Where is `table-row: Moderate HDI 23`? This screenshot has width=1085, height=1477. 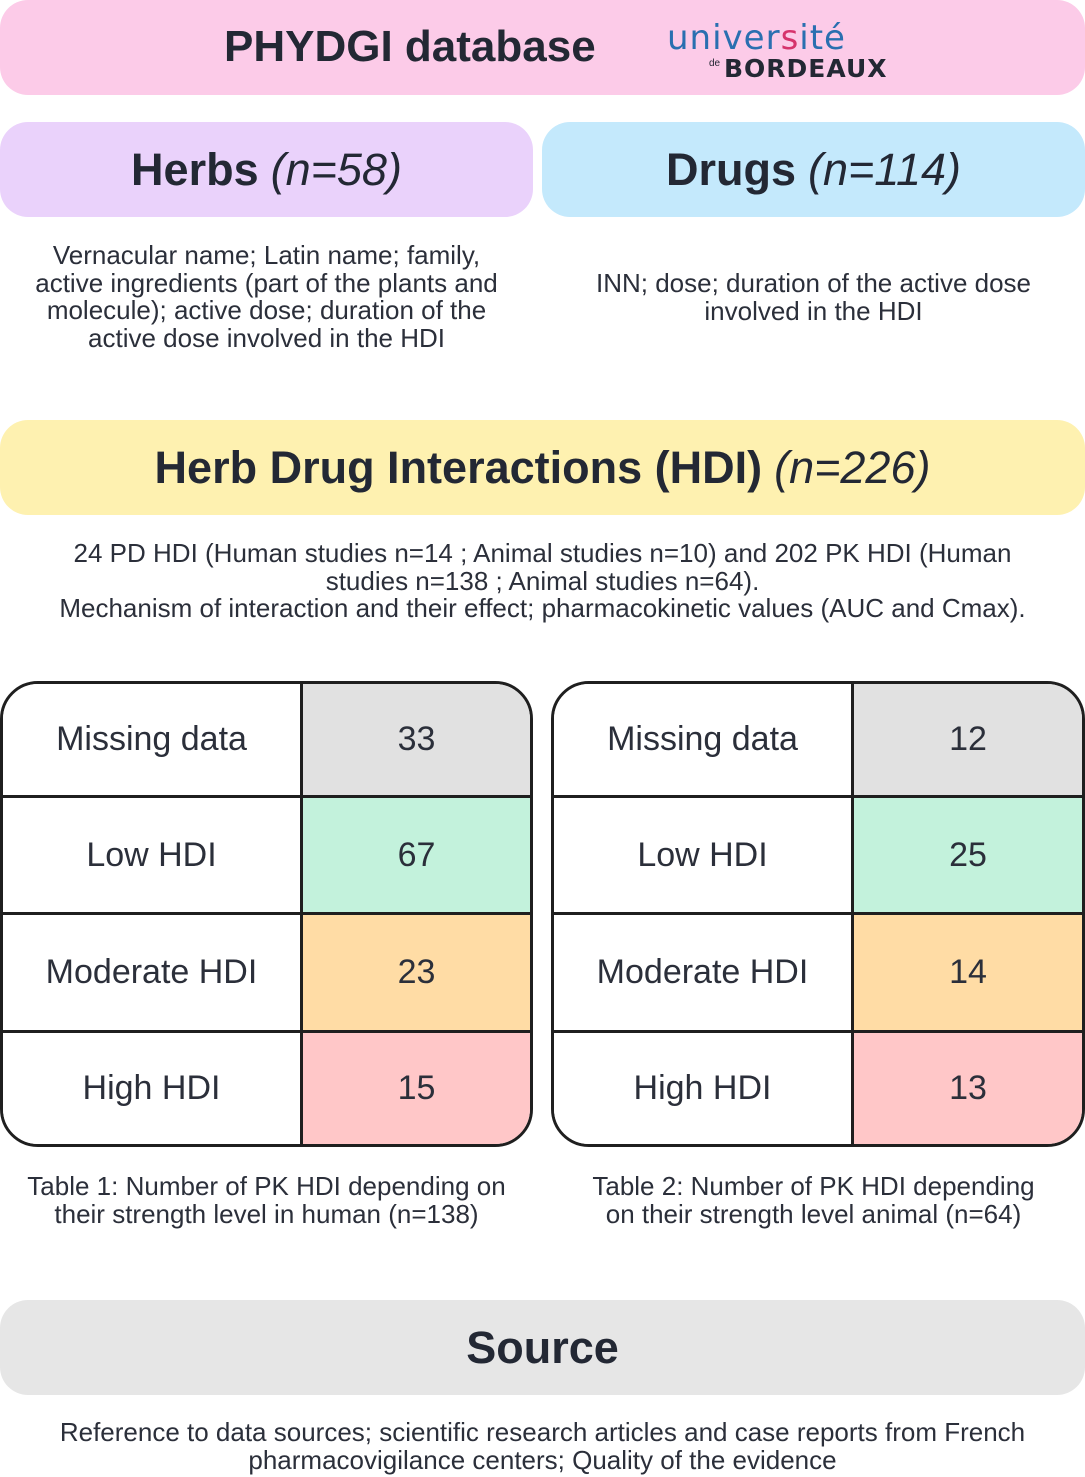
table-row: Moderate HDI 23 is located at coordinates (266, 973).